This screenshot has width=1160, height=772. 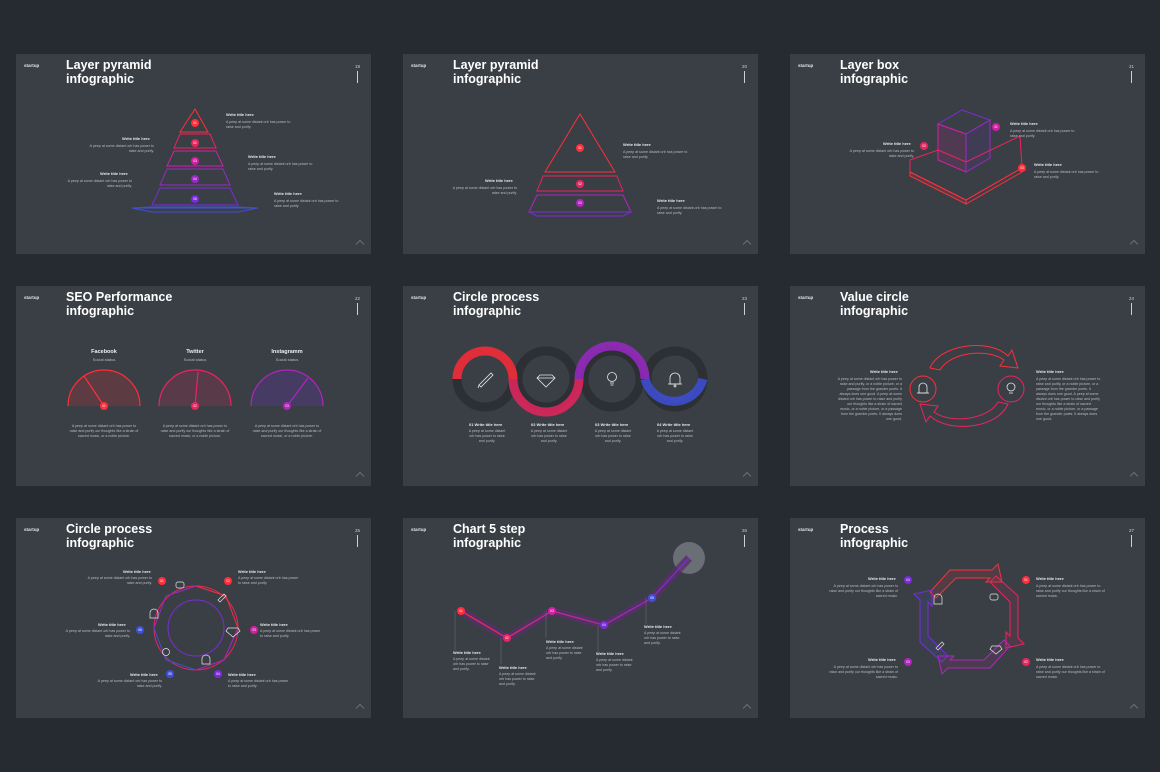 I want to click on page-number: 22, so click(x=357, y=298).